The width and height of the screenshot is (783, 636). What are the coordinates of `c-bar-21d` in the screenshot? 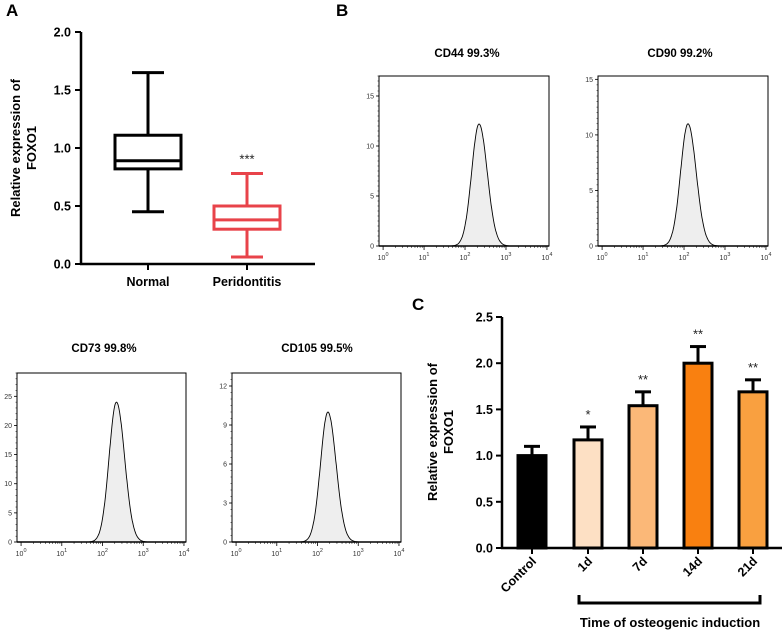 It's located at (753, 470).